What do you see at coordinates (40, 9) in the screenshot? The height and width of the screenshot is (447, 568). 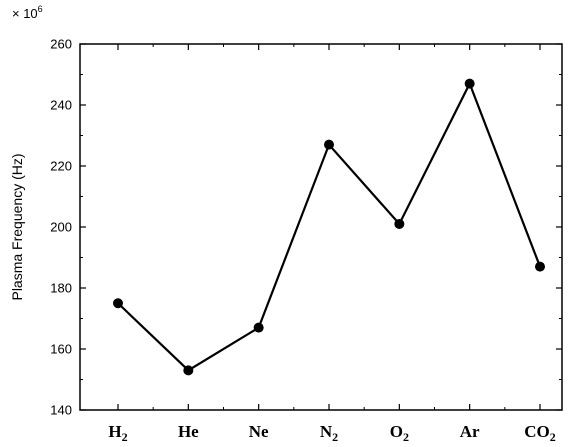 I see `y-multiplier-exponent: 6` at bounding box center [40, 9].